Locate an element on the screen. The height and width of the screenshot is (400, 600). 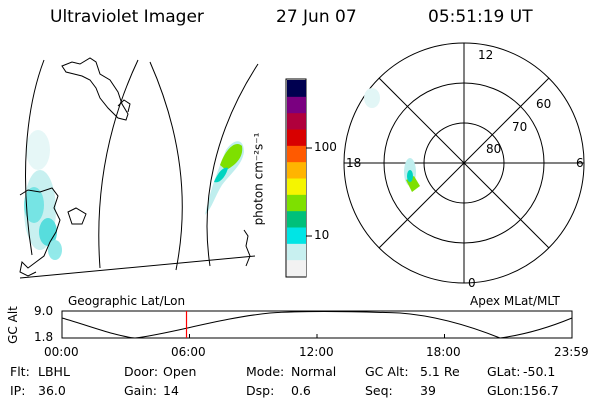
uv-emission-left is located at coordinates (43, 195).